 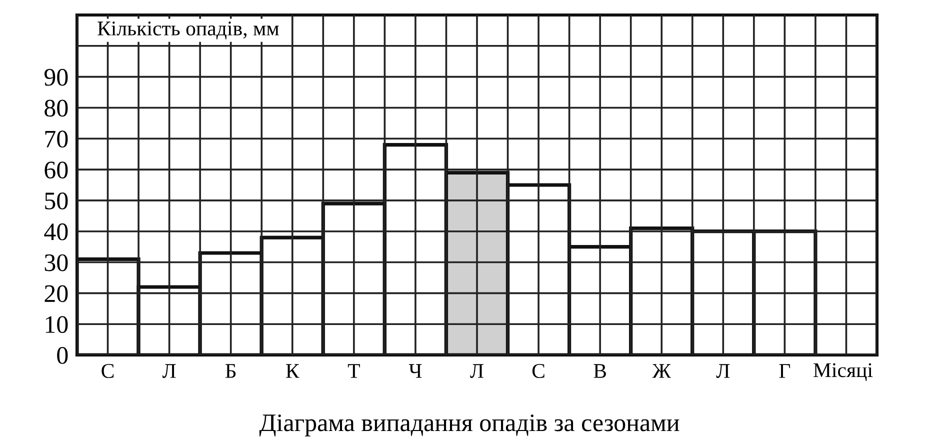 I want to click on x-tick-label: В, so click(x=600, y=371).